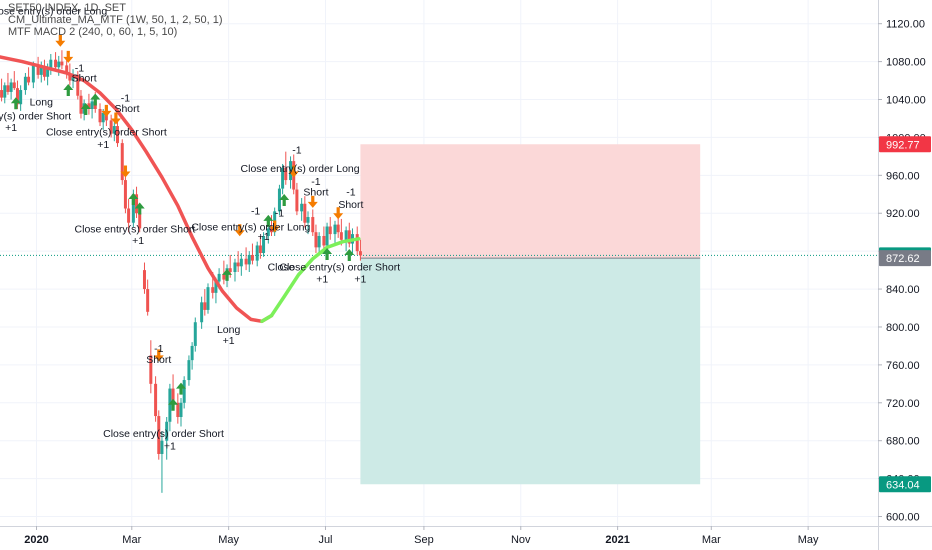 The width and height of the screenshot is (932, 550). Describe the element at coordinates (903, 442) in the screenshot. I see `price-tick-label: 680.00` at that location.